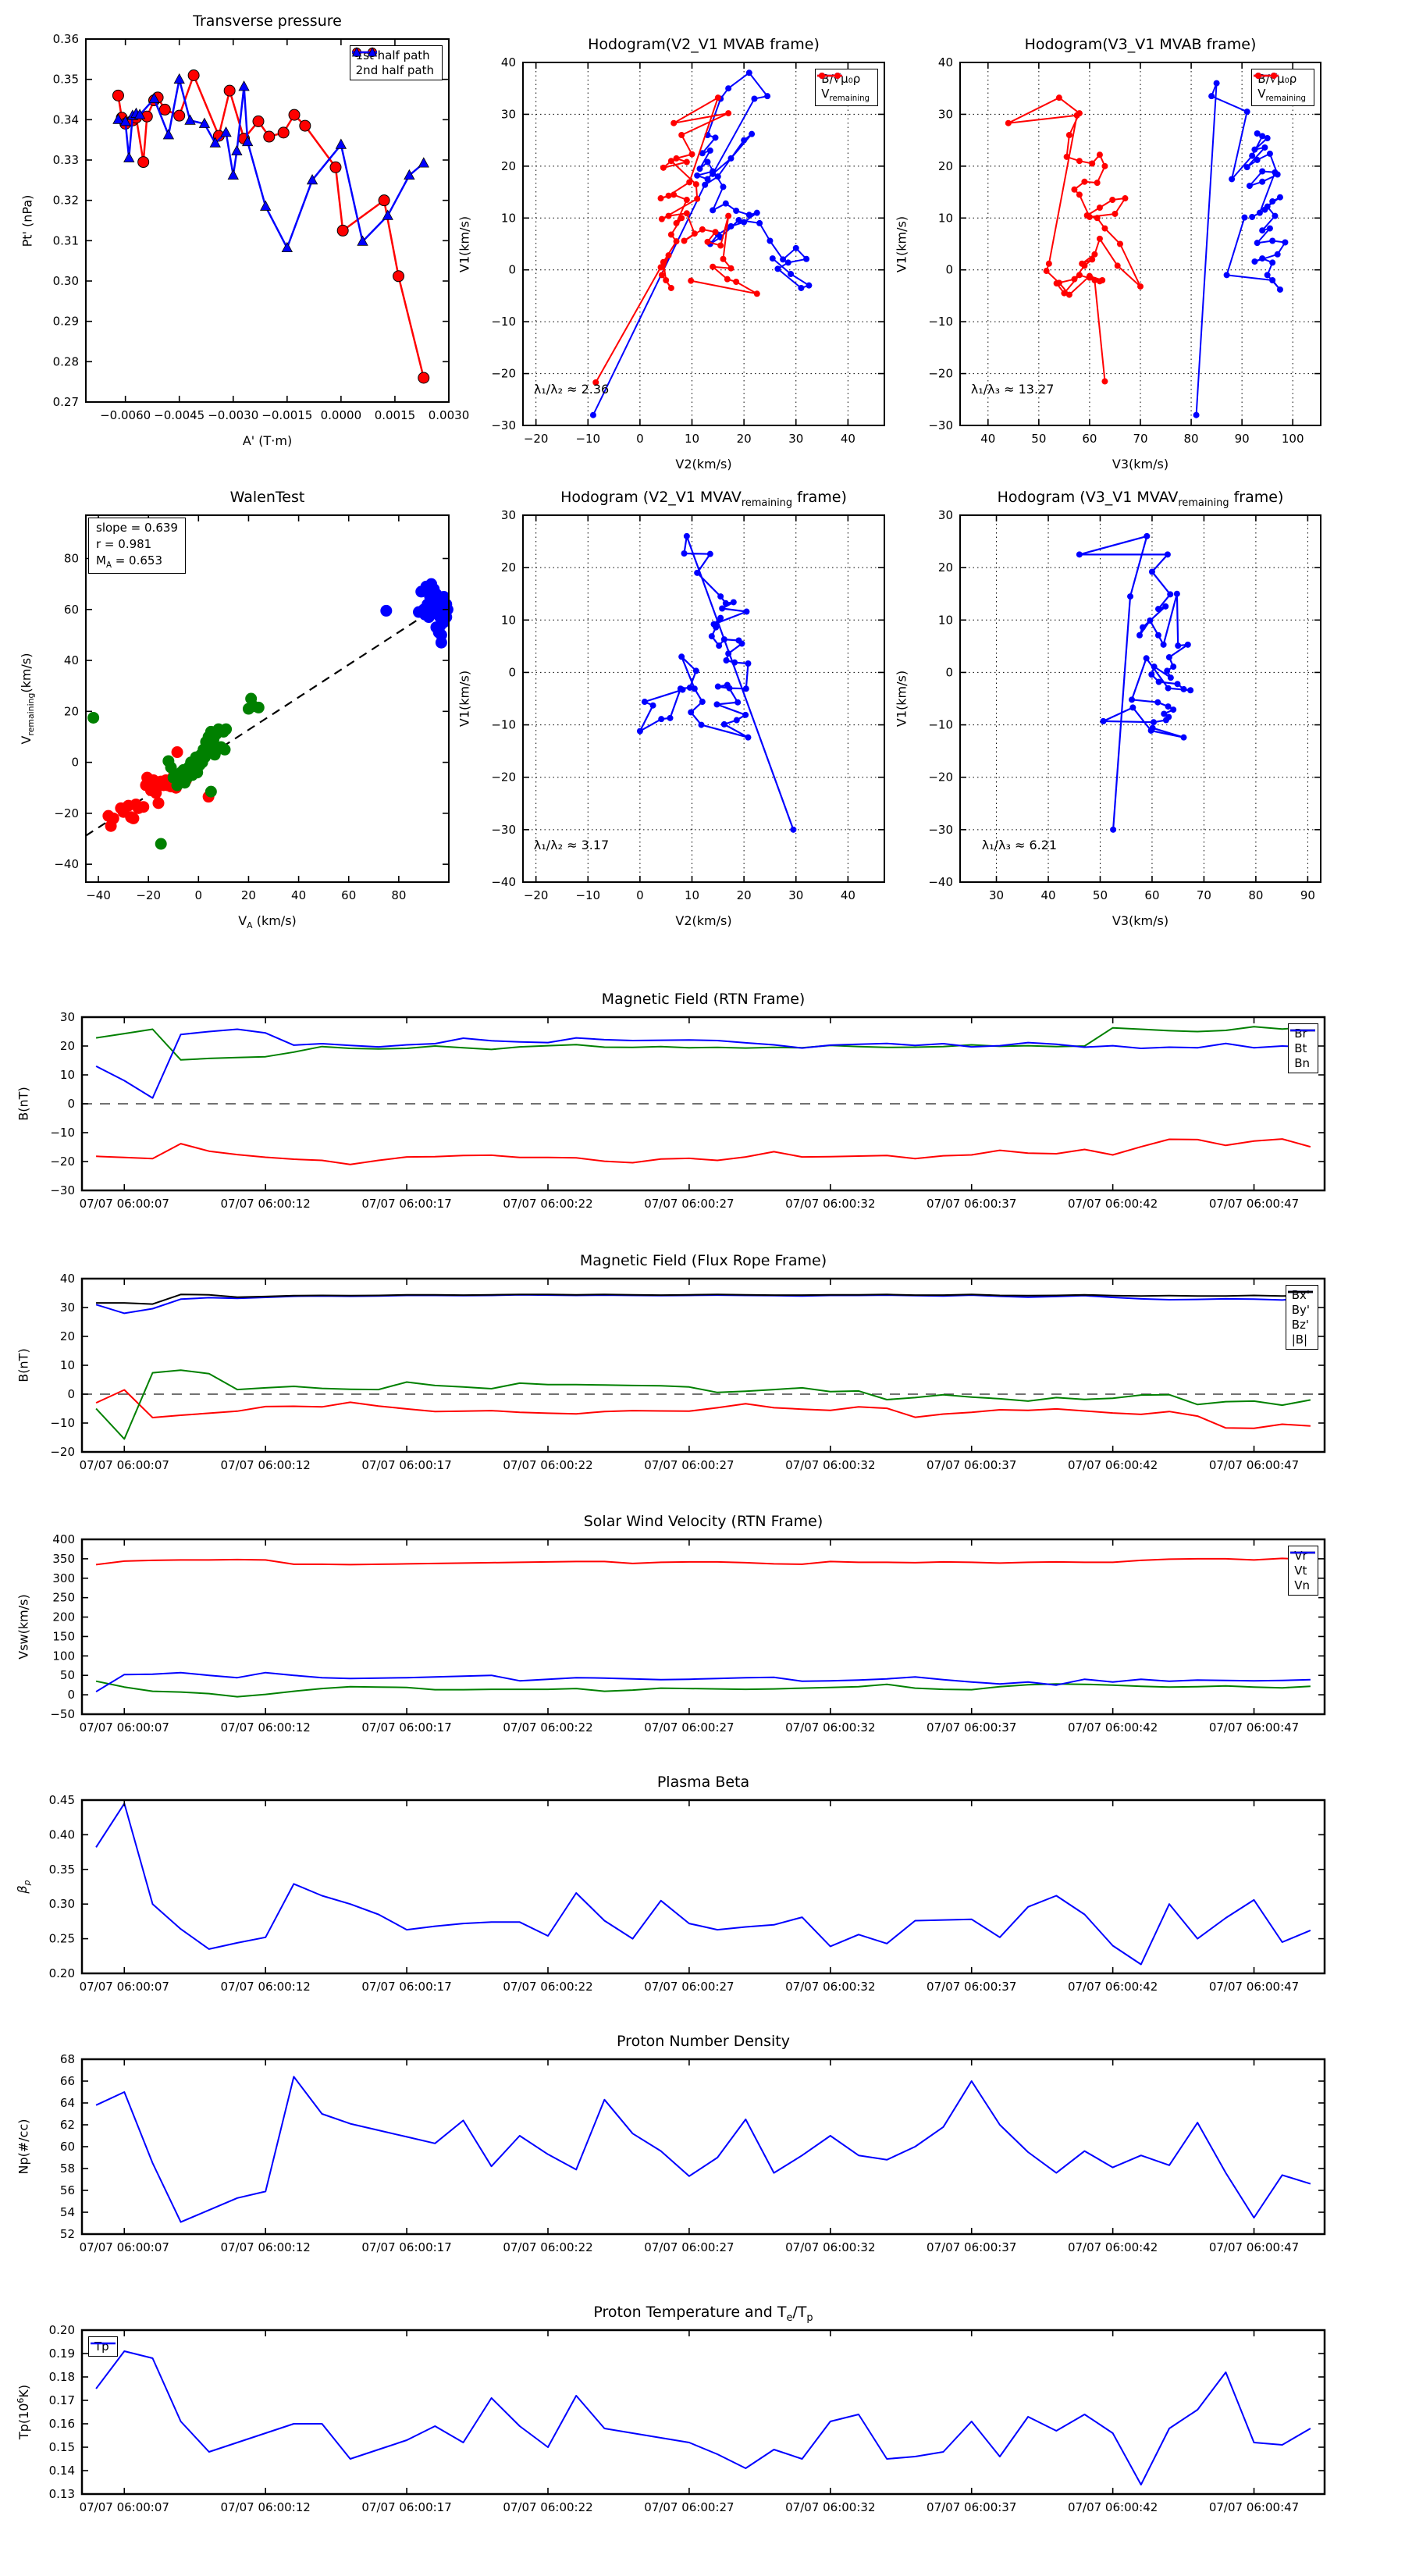 The height and width of the screenshot is (2576, 1405). What do you see at coordinates (62, 1973) in the screenshot?
I see `svg-text: 0.20` at bounding box center [62, 1973].